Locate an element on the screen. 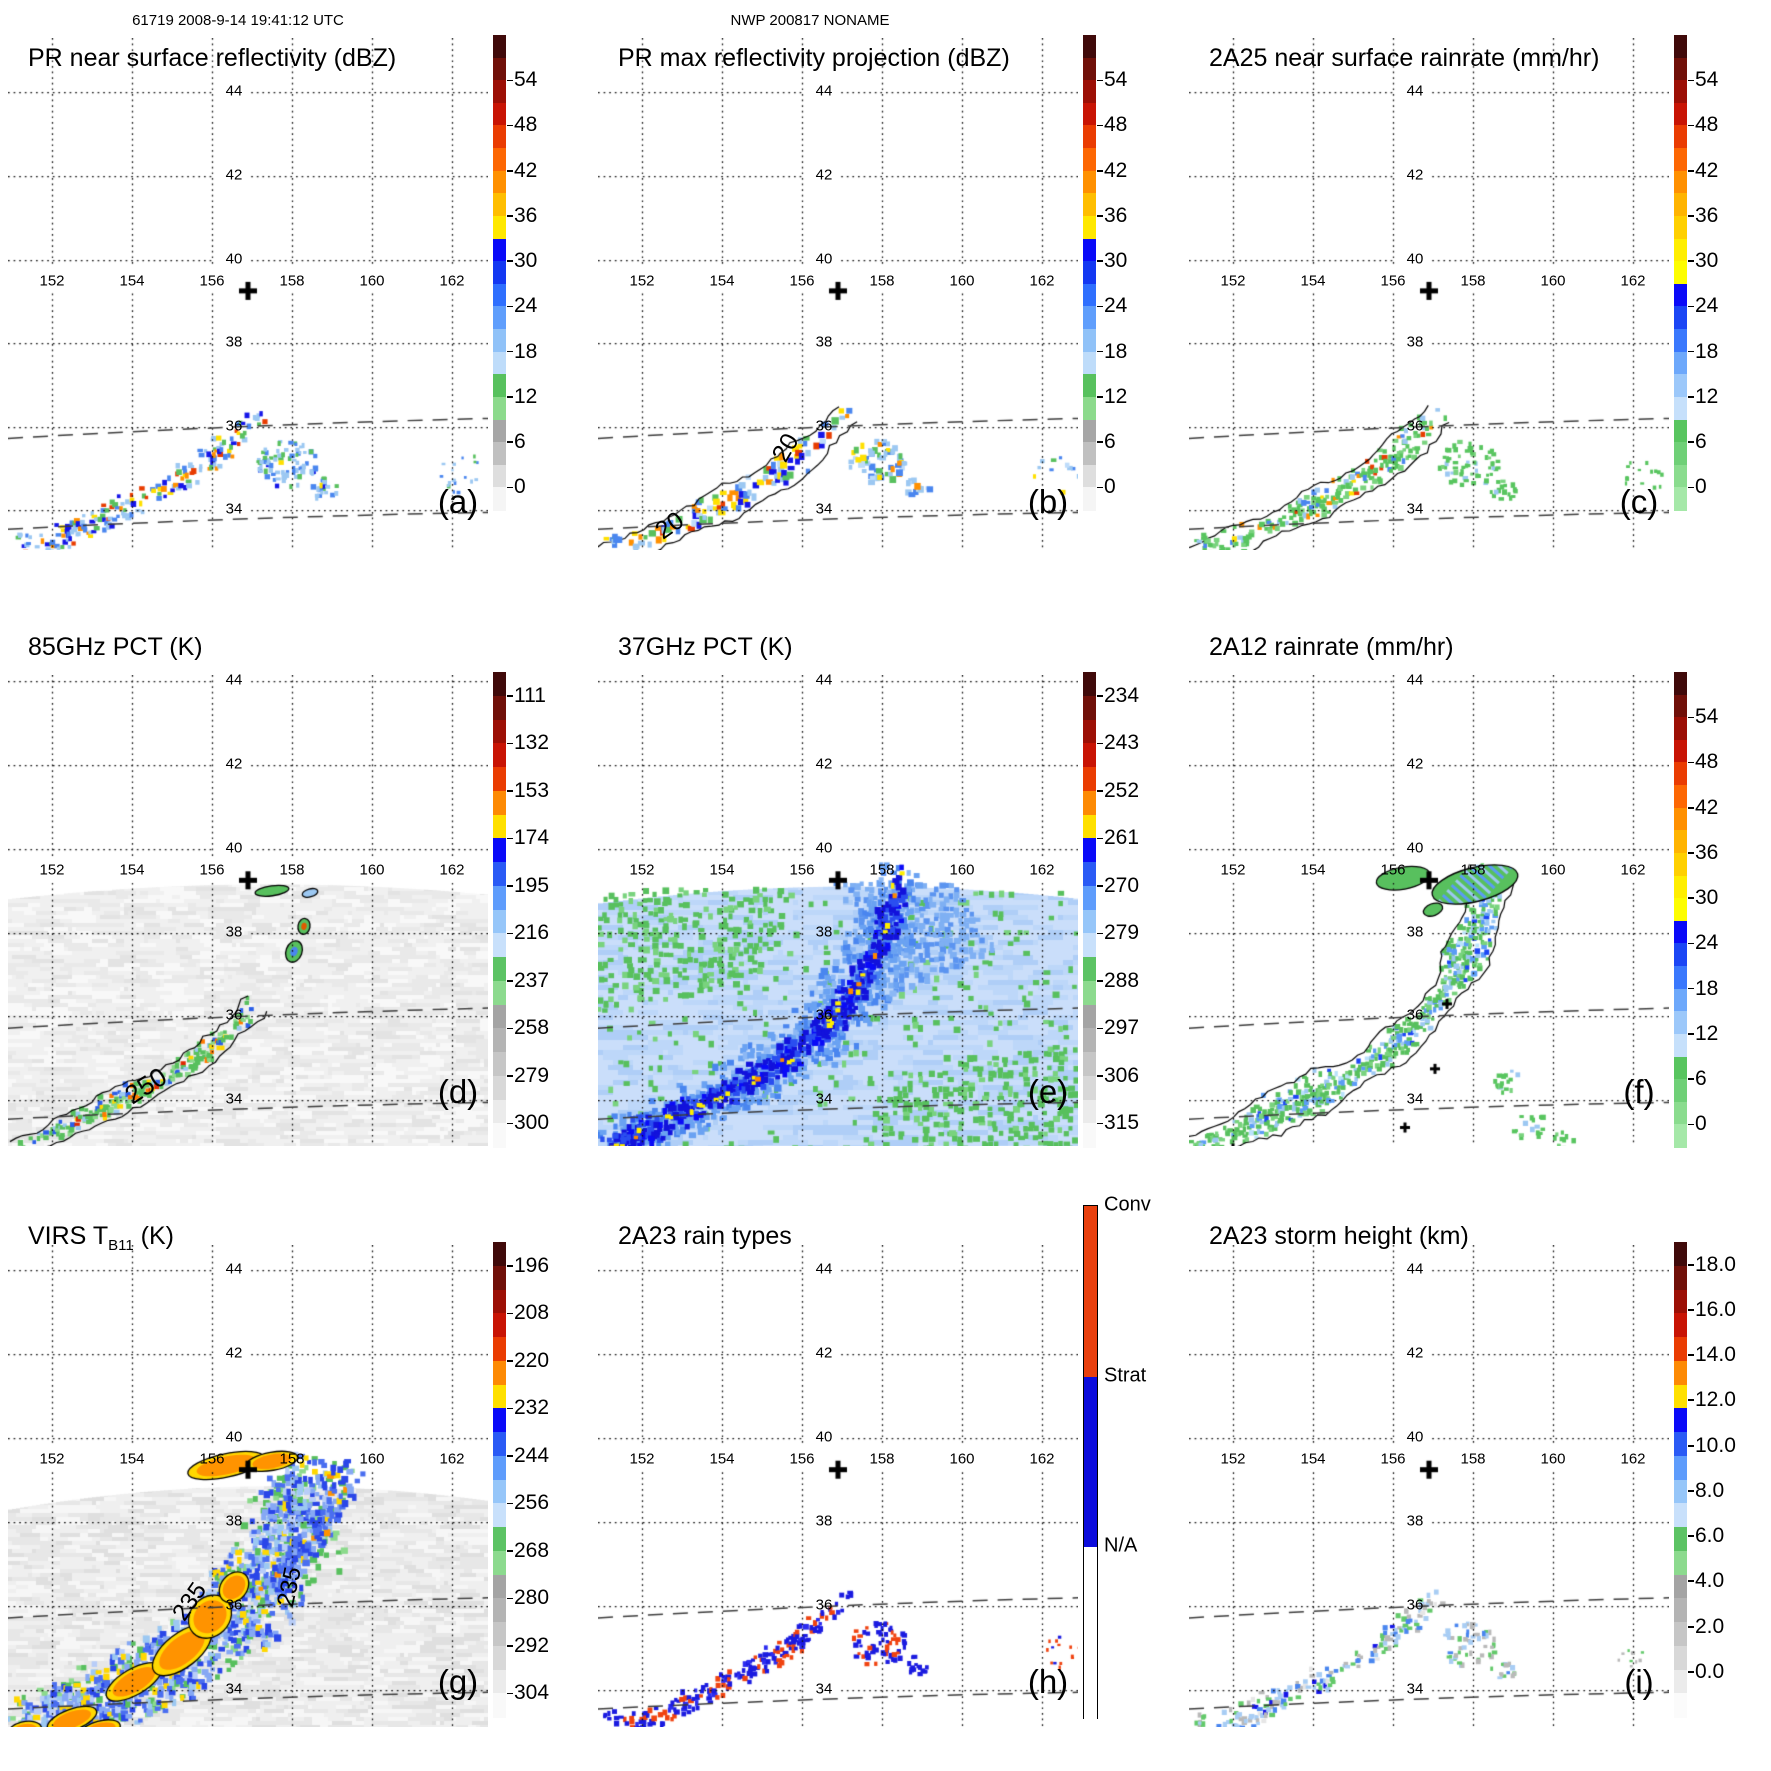  colorbar-tick-label-220: 220 is located at coordinates (532, 1360).